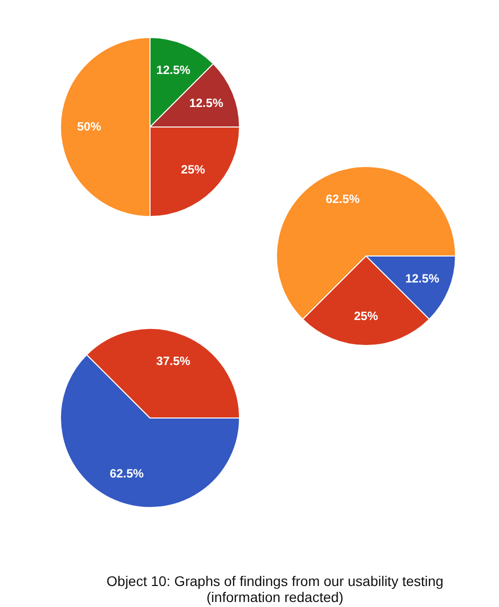  Describe the element at coordinates (275, 589) in the screenshot. I see `text: Object 10: Graphs of findings from our usability testing (information redacted)` at that location.